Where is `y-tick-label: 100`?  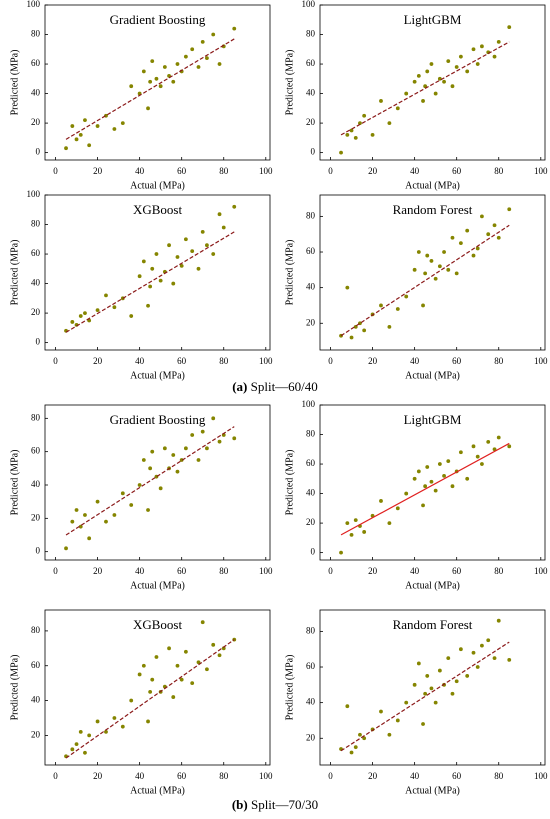
y-tick-label: 100 is located at coordinates (34, 4).